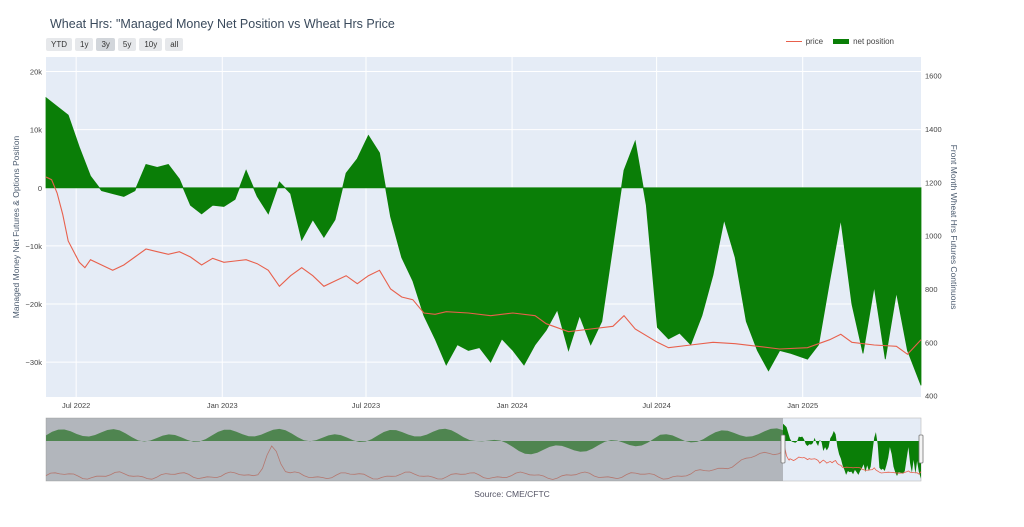 The width and height of the screenshot is (1024, 527). I want to click on y2-tick-label: 1200, so click(933, 182).